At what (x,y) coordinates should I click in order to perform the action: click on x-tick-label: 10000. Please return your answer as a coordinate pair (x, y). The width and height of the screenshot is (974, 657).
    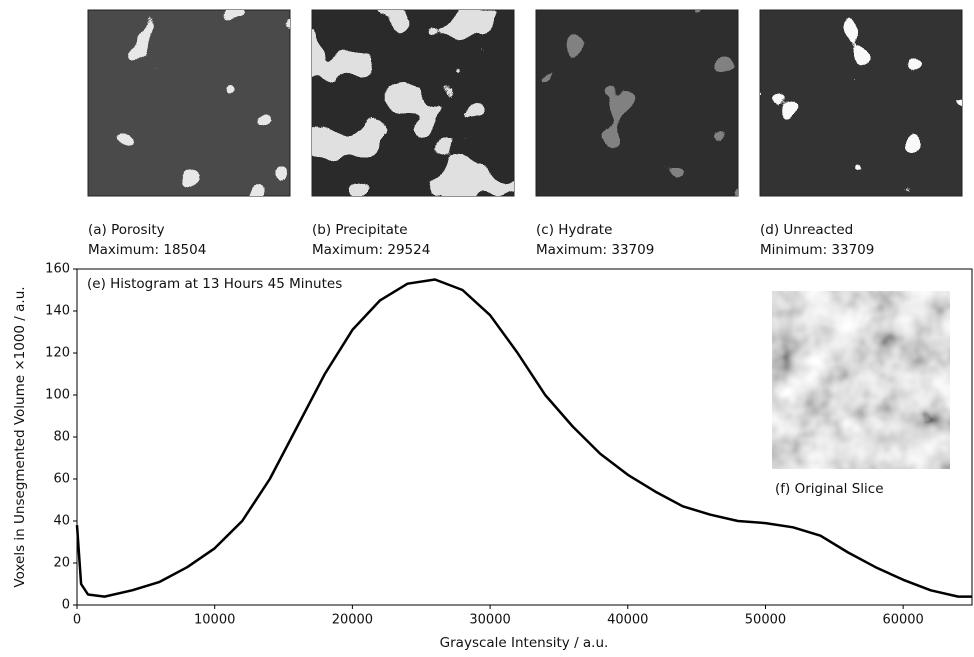
    Looking at the image, I should click on (214, 620).